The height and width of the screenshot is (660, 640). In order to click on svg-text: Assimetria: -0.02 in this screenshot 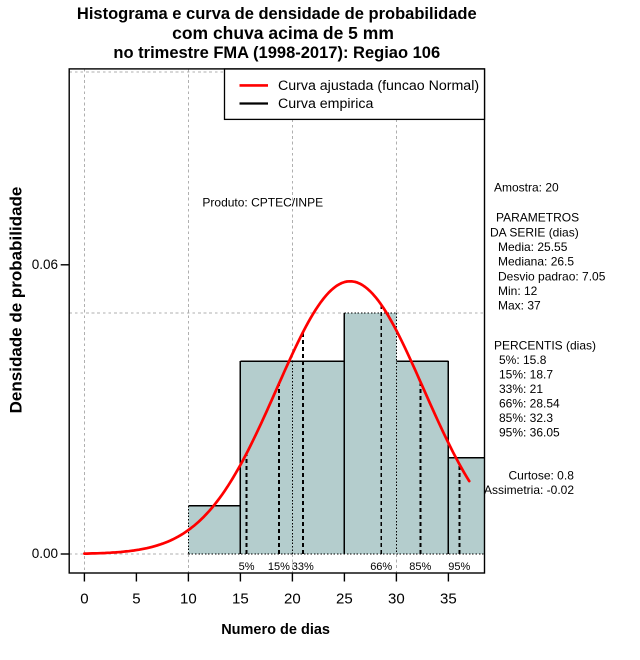, I will do `click(529, 490)`.